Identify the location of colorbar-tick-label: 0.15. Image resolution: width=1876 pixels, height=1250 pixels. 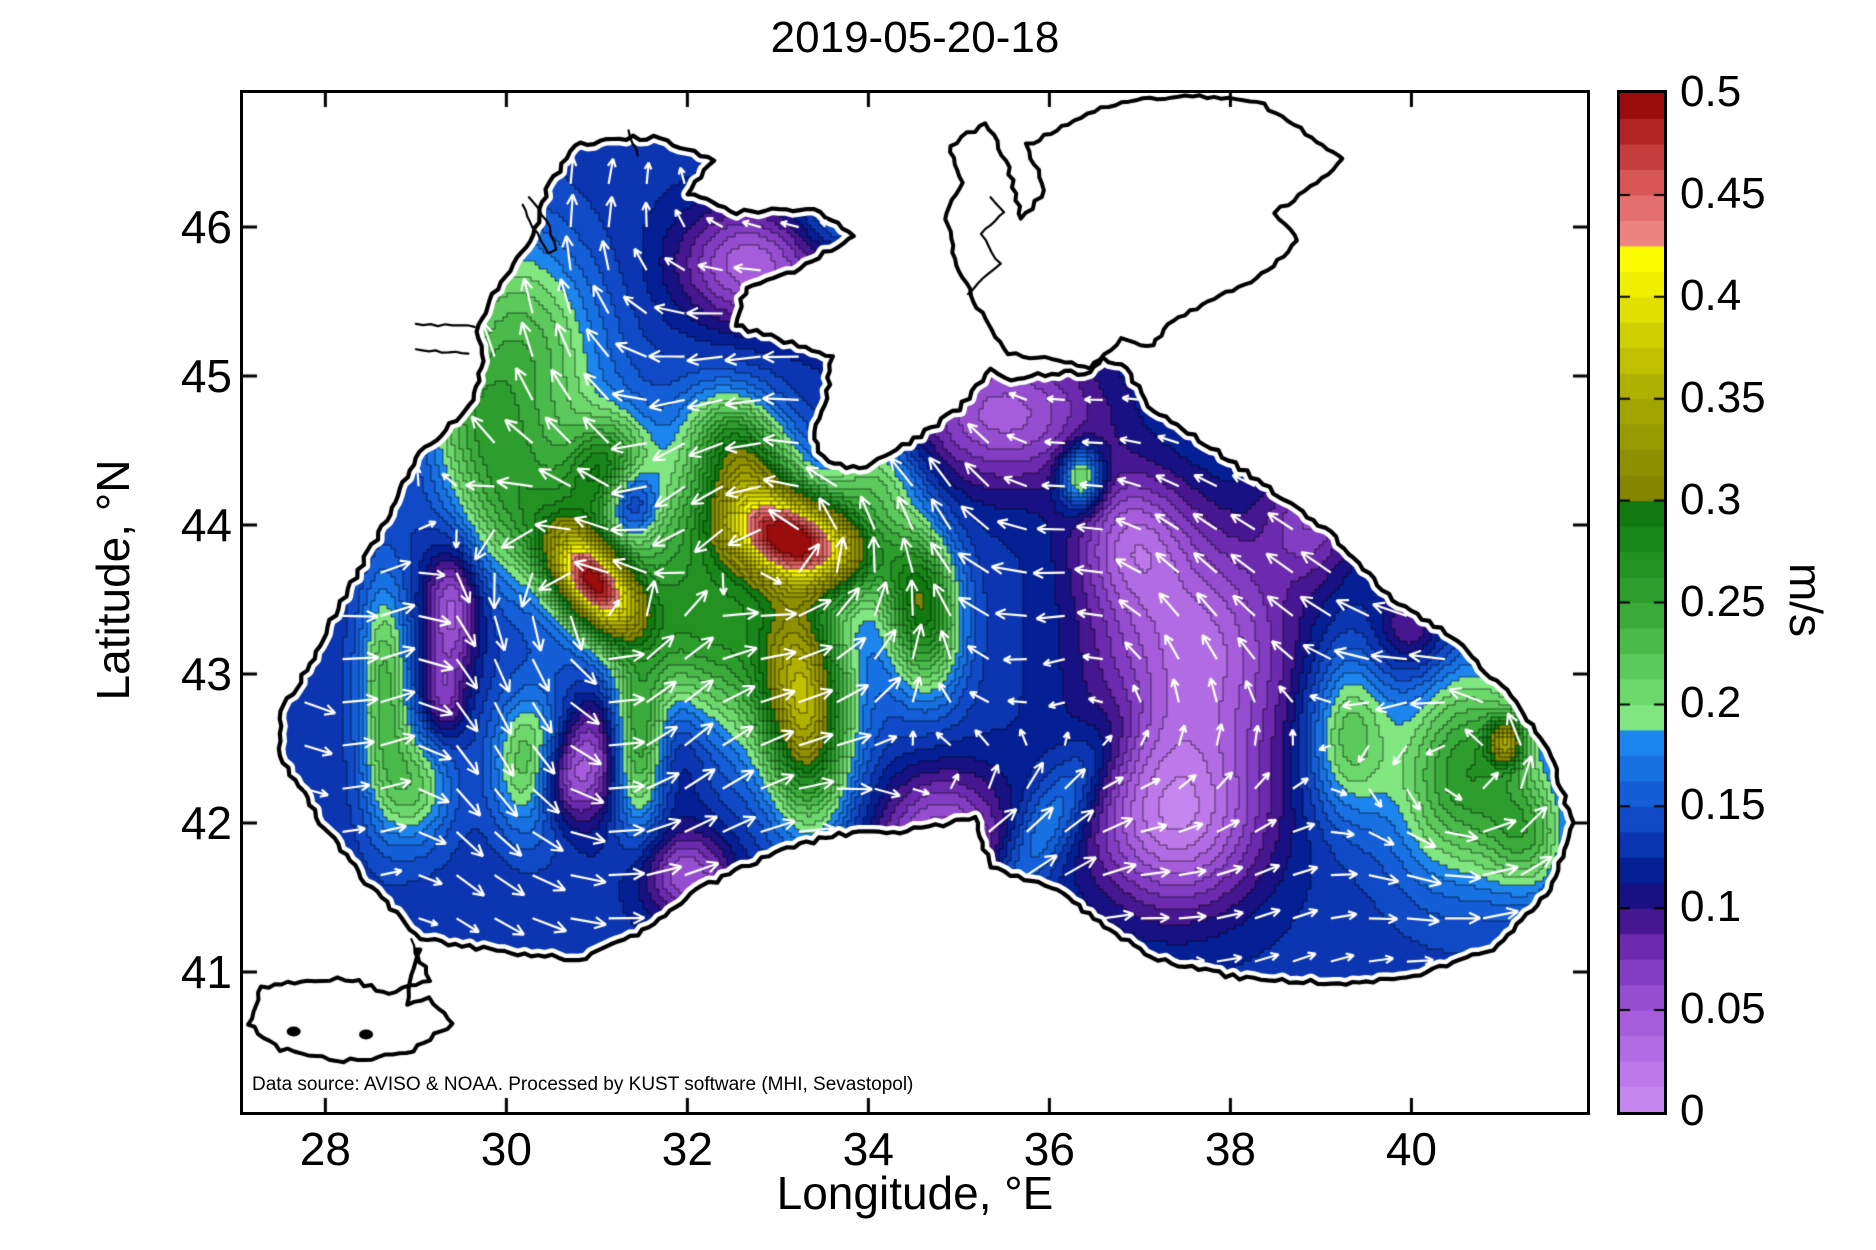
(1723, 805).